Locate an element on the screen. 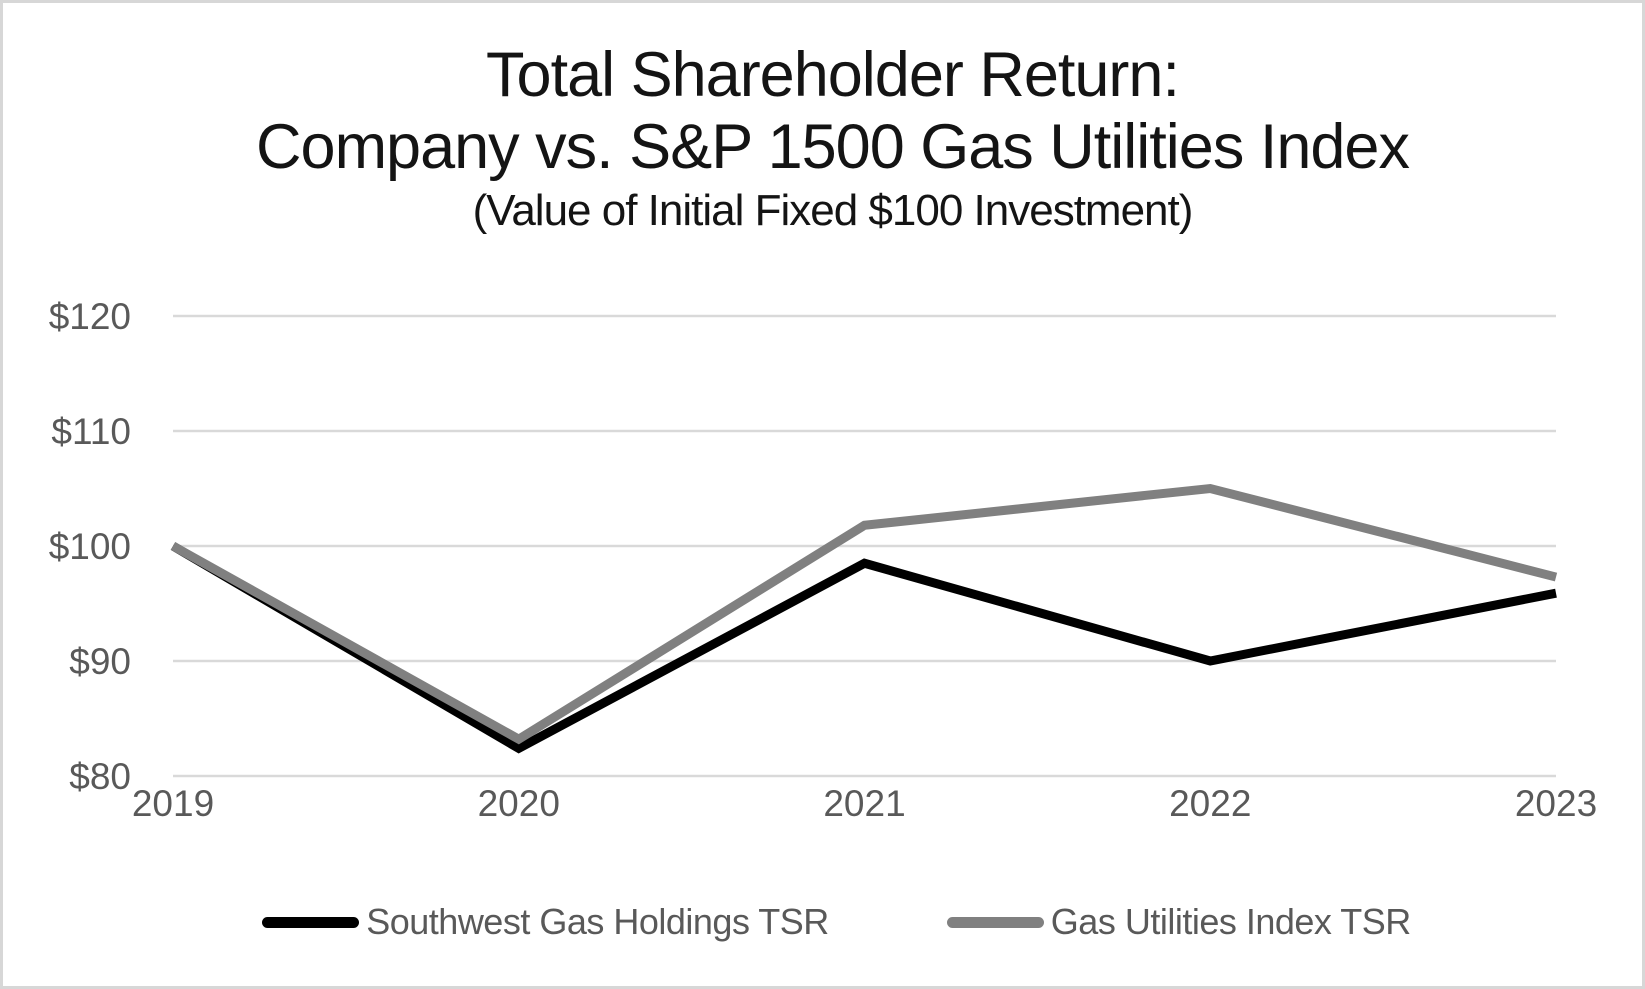 The image size is (1645, 989). x-axis-tick-label: 2020 is located at coordinates (519, 803).